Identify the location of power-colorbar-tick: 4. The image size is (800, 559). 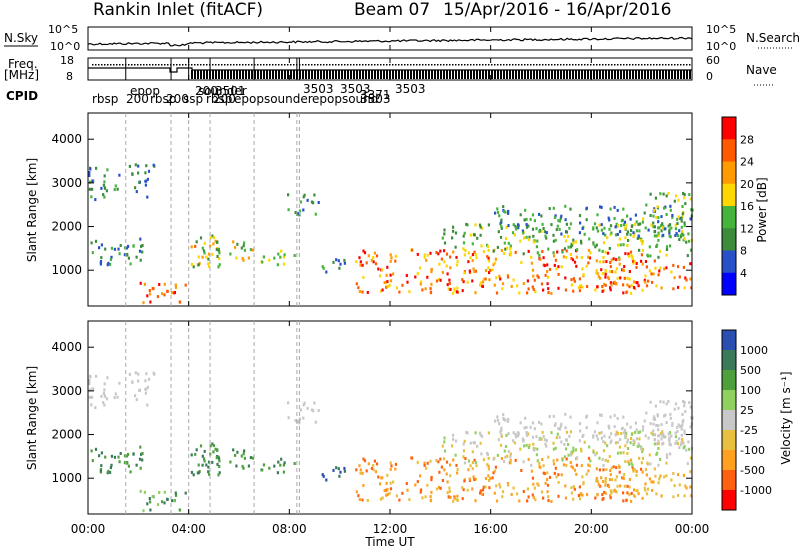
(743, 273).